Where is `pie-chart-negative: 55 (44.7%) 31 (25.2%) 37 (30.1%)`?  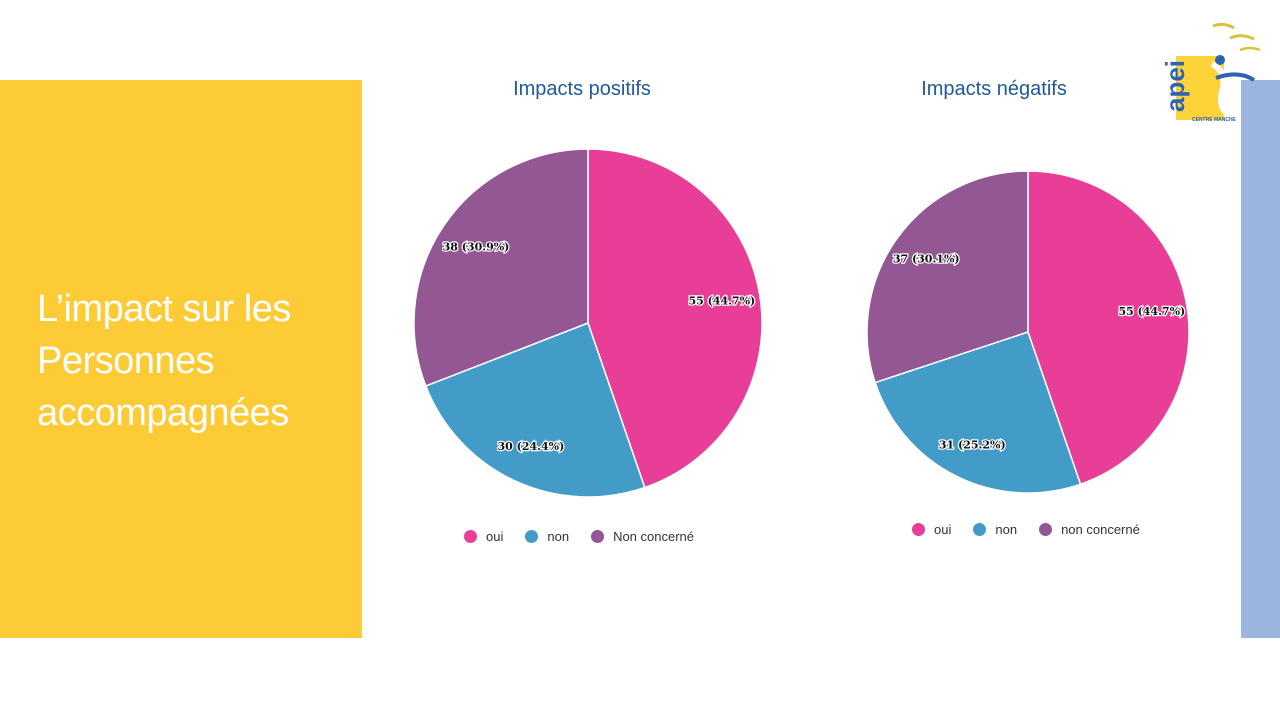 pie-chart-negative: 55 (44.7%) 31 (25.2%) 37 (30.1%) is located at coordinates (1028, 332).